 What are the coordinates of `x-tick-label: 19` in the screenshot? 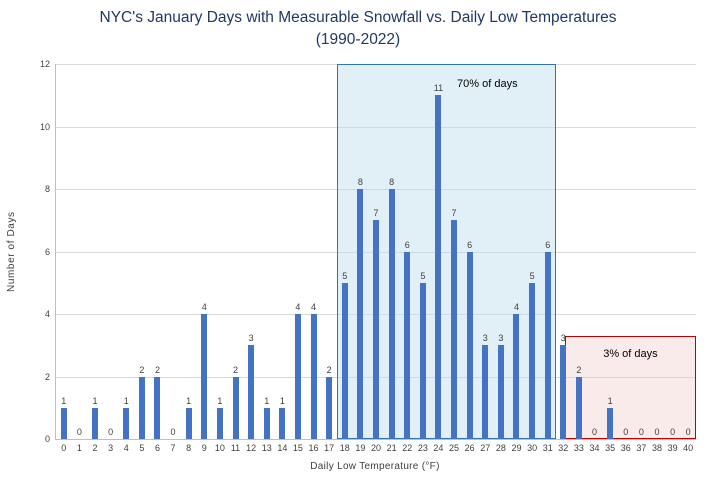 It's located at (360, 448).